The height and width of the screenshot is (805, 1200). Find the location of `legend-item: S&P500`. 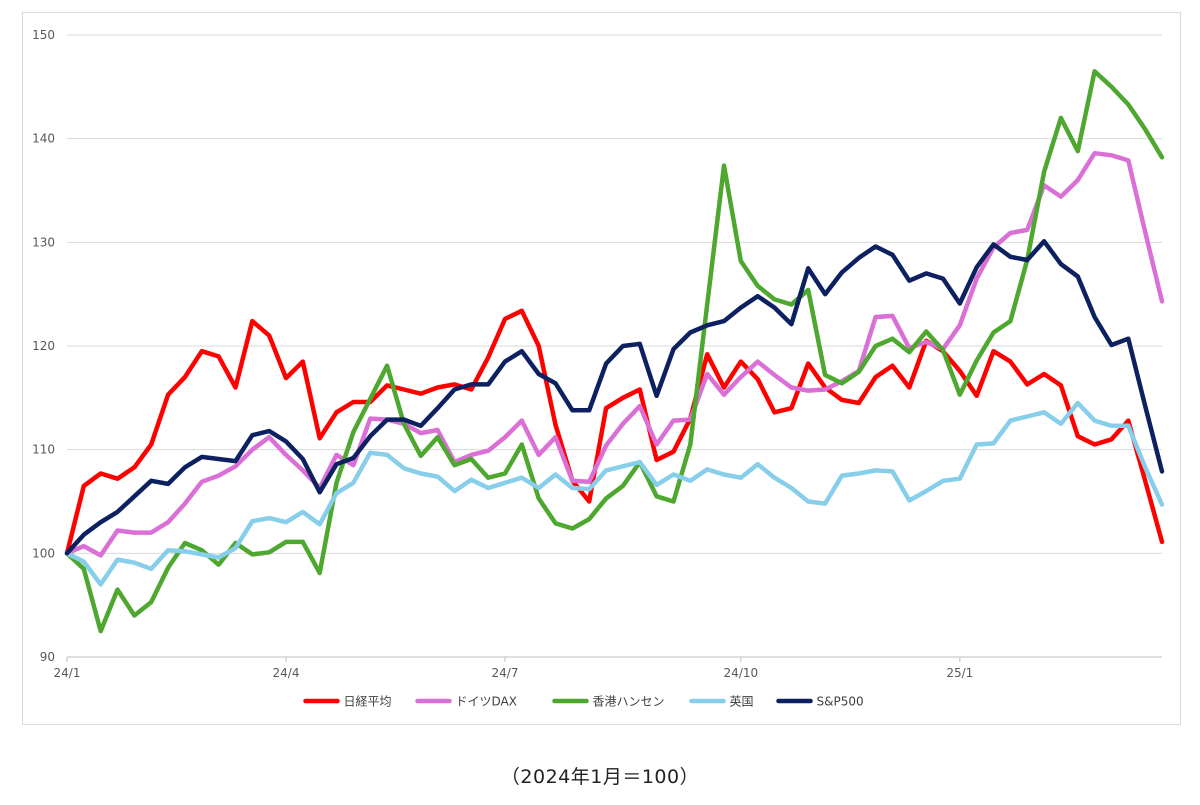

legend-item: S&P500 is located at coordinates (820, 702).